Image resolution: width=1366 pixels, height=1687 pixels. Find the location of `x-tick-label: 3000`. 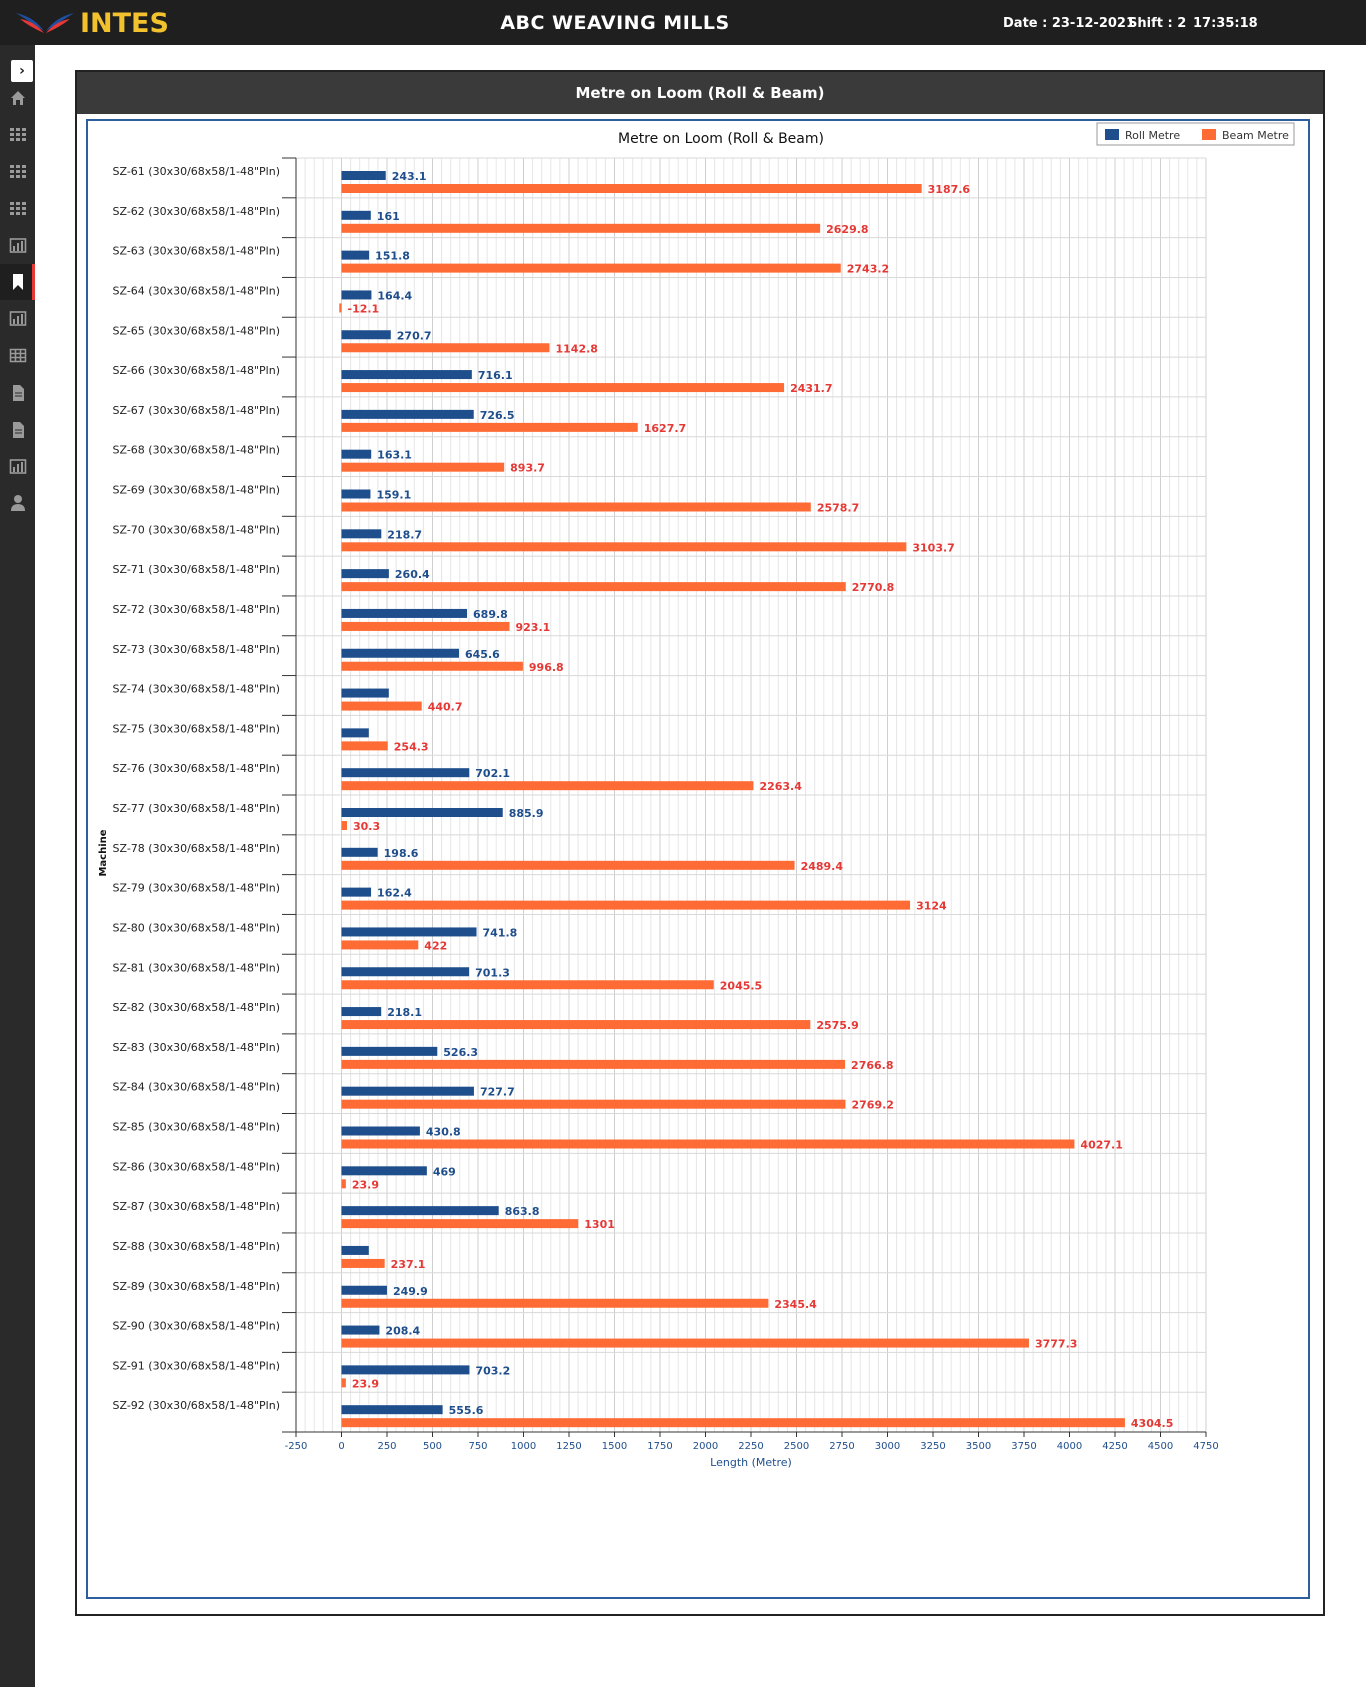

x-tick-label: 3000 is located at coordinates (887, 1446).